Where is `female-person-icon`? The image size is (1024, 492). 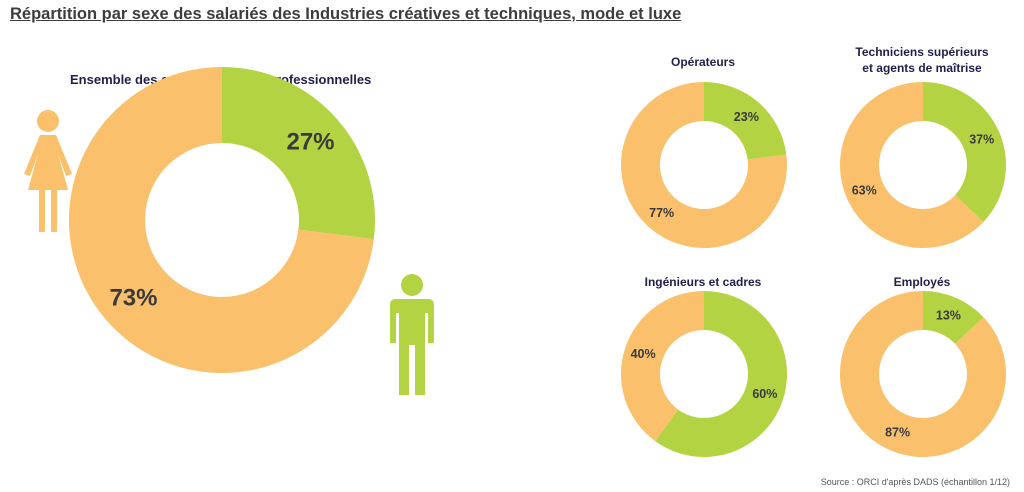 female-person-icon is located at coordinates (48, 171).